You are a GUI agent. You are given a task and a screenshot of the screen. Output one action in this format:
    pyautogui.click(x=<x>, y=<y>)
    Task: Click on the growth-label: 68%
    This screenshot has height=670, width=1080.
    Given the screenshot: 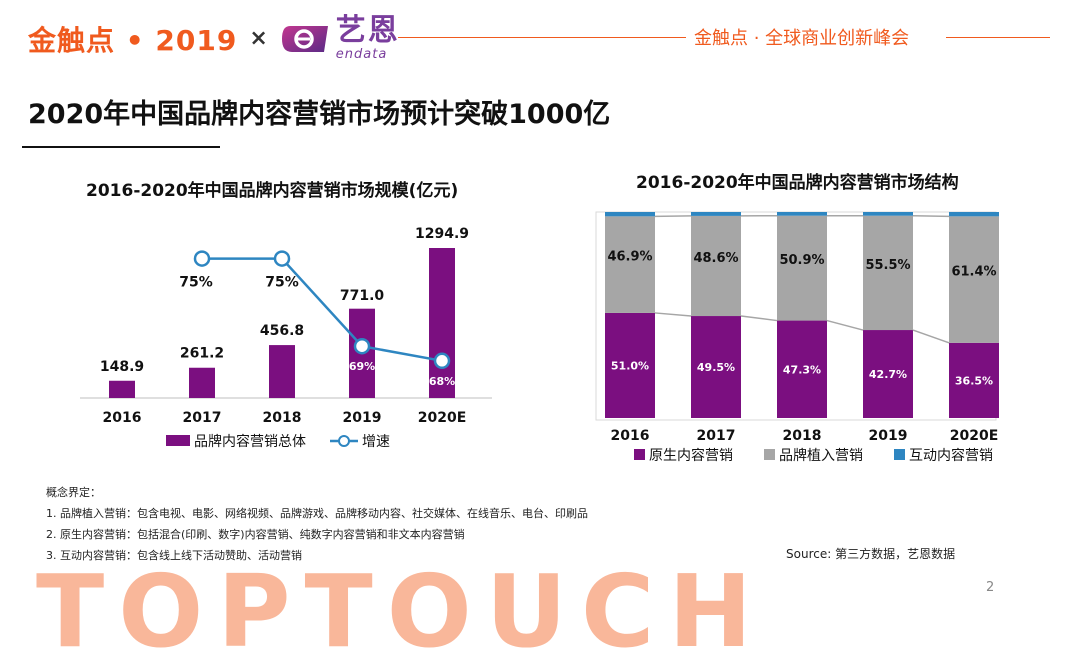 What is the action you would take?
    pyautogui.click(x=442, y=381)
    